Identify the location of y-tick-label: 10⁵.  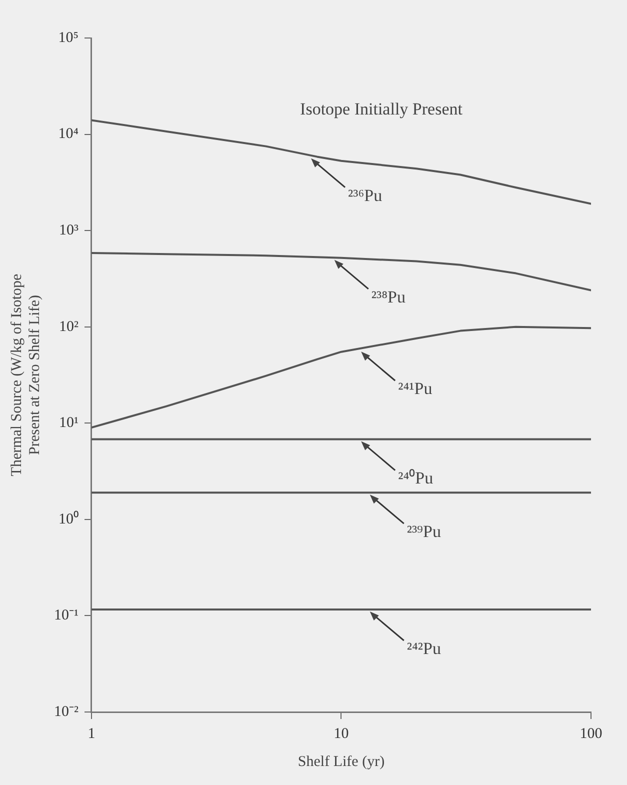
(68, 38).